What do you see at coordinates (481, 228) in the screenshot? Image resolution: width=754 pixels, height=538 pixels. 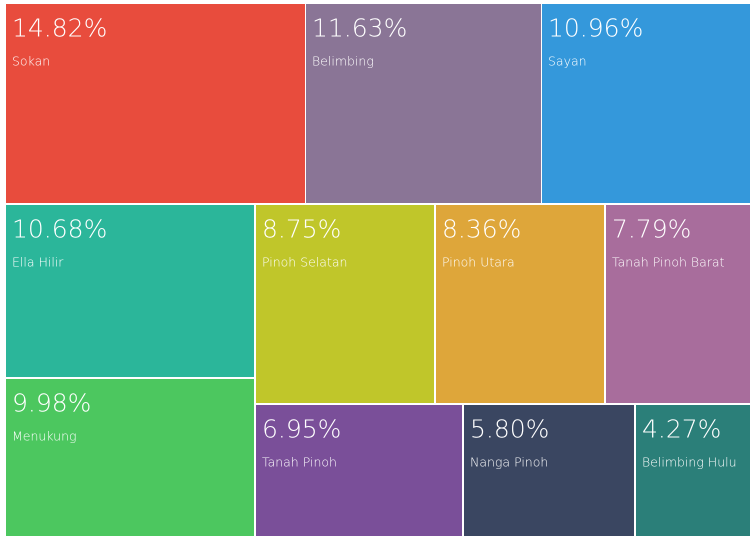 I see `value-label: 8.36%` at bounding box center [481, 228].